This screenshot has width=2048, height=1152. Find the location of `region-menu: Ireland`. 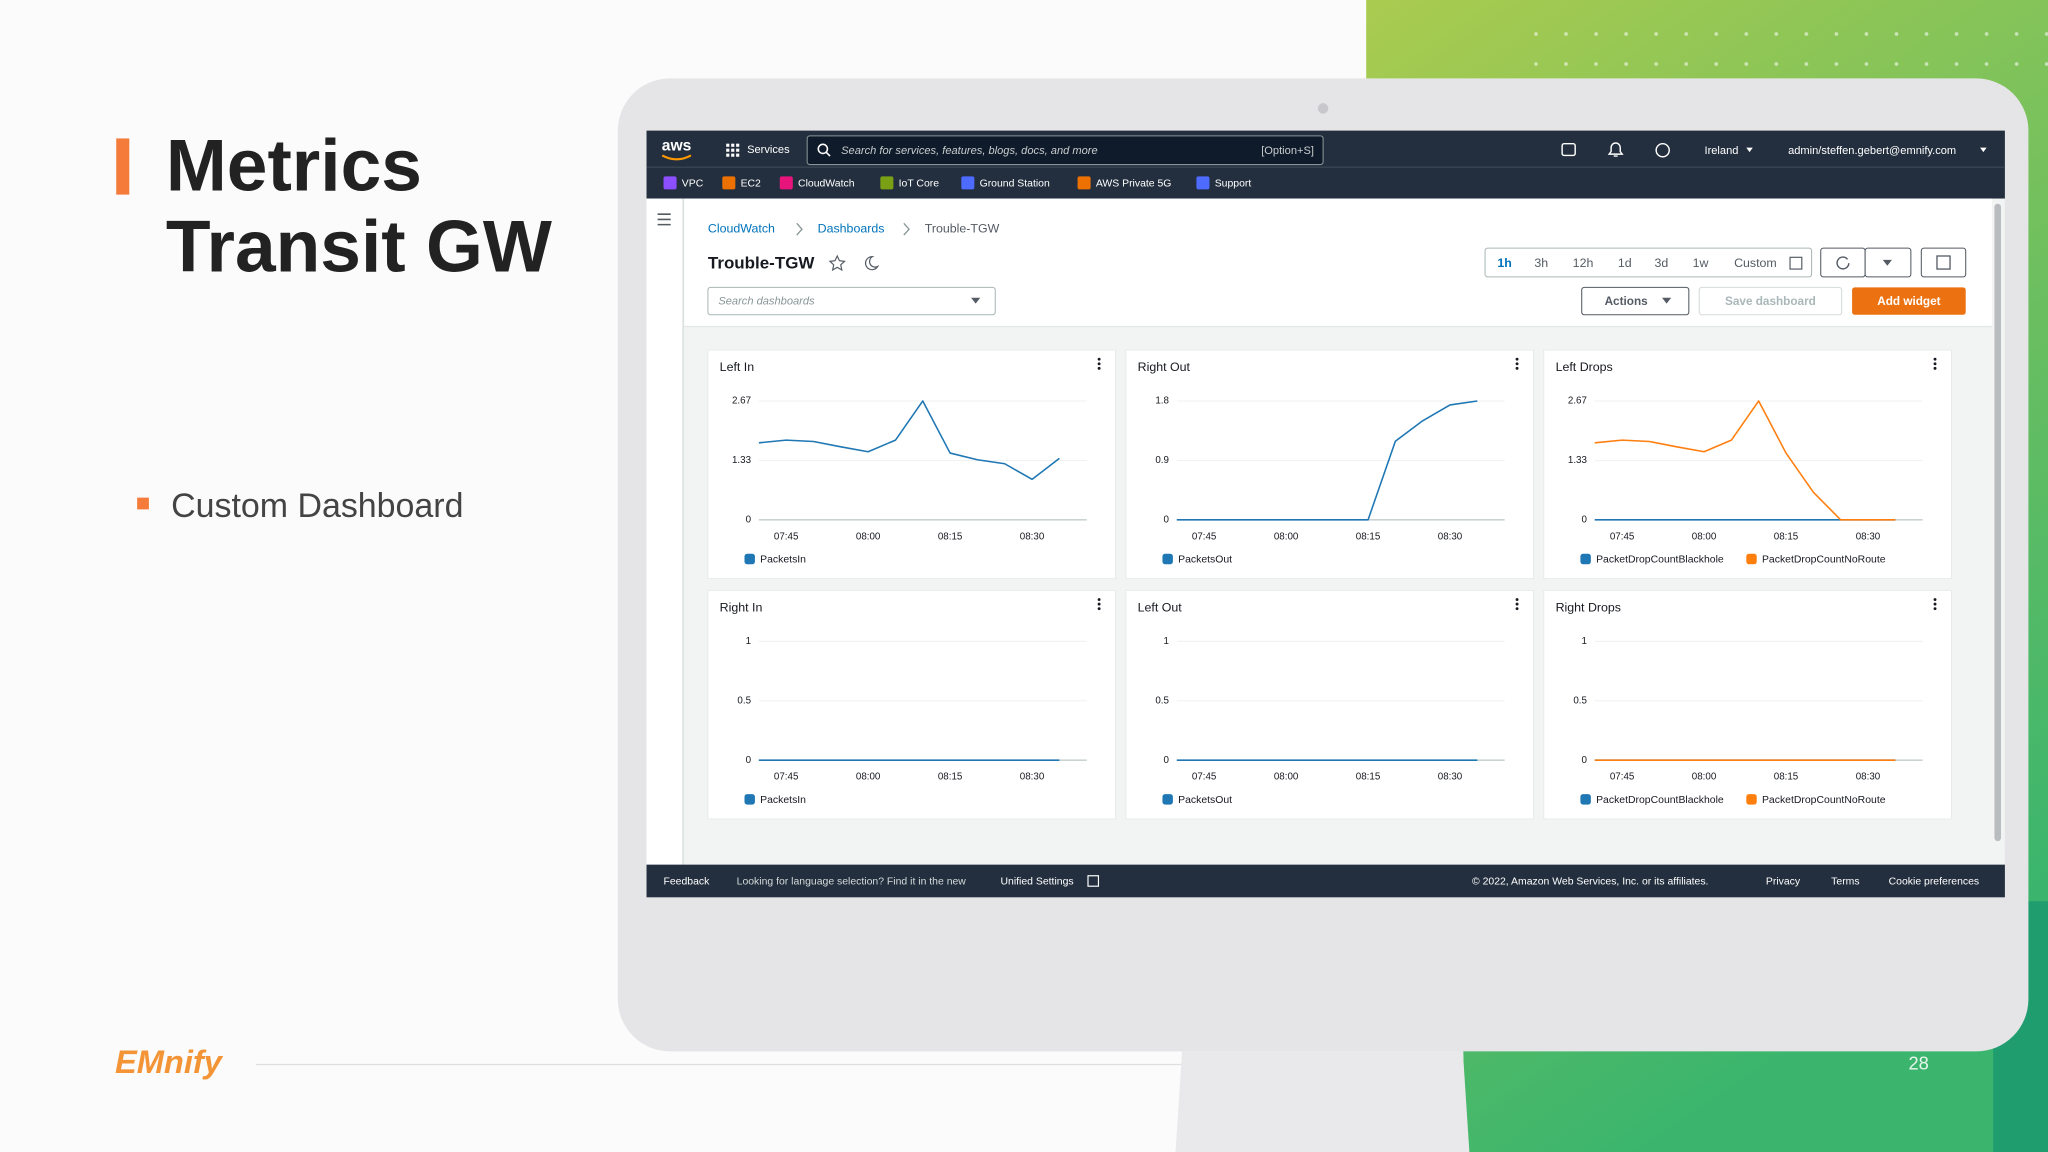

region-menu: Ireland is located at coordinates (1721, 151).